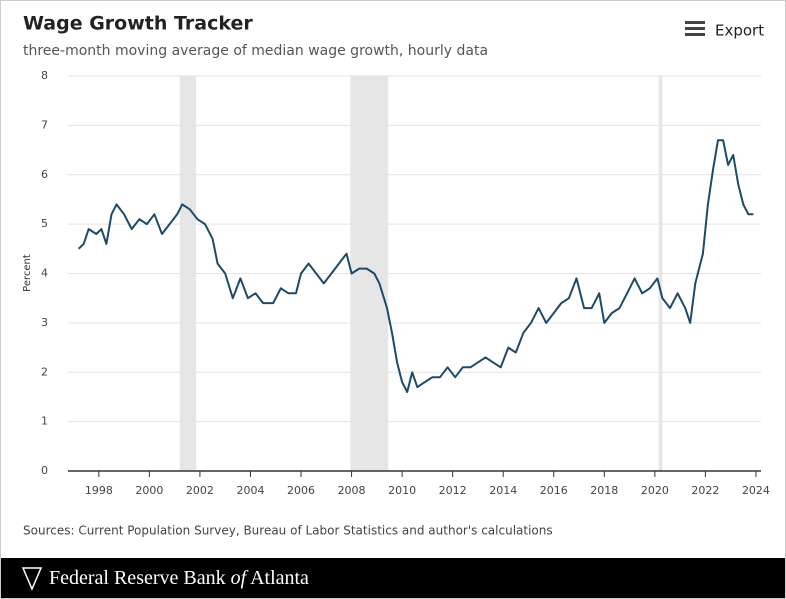 This screenshot has width=786, height=599. Describe the element at coordinates (277, 578) in the screenshot. I see `footer-name: Atlanta` at that location.